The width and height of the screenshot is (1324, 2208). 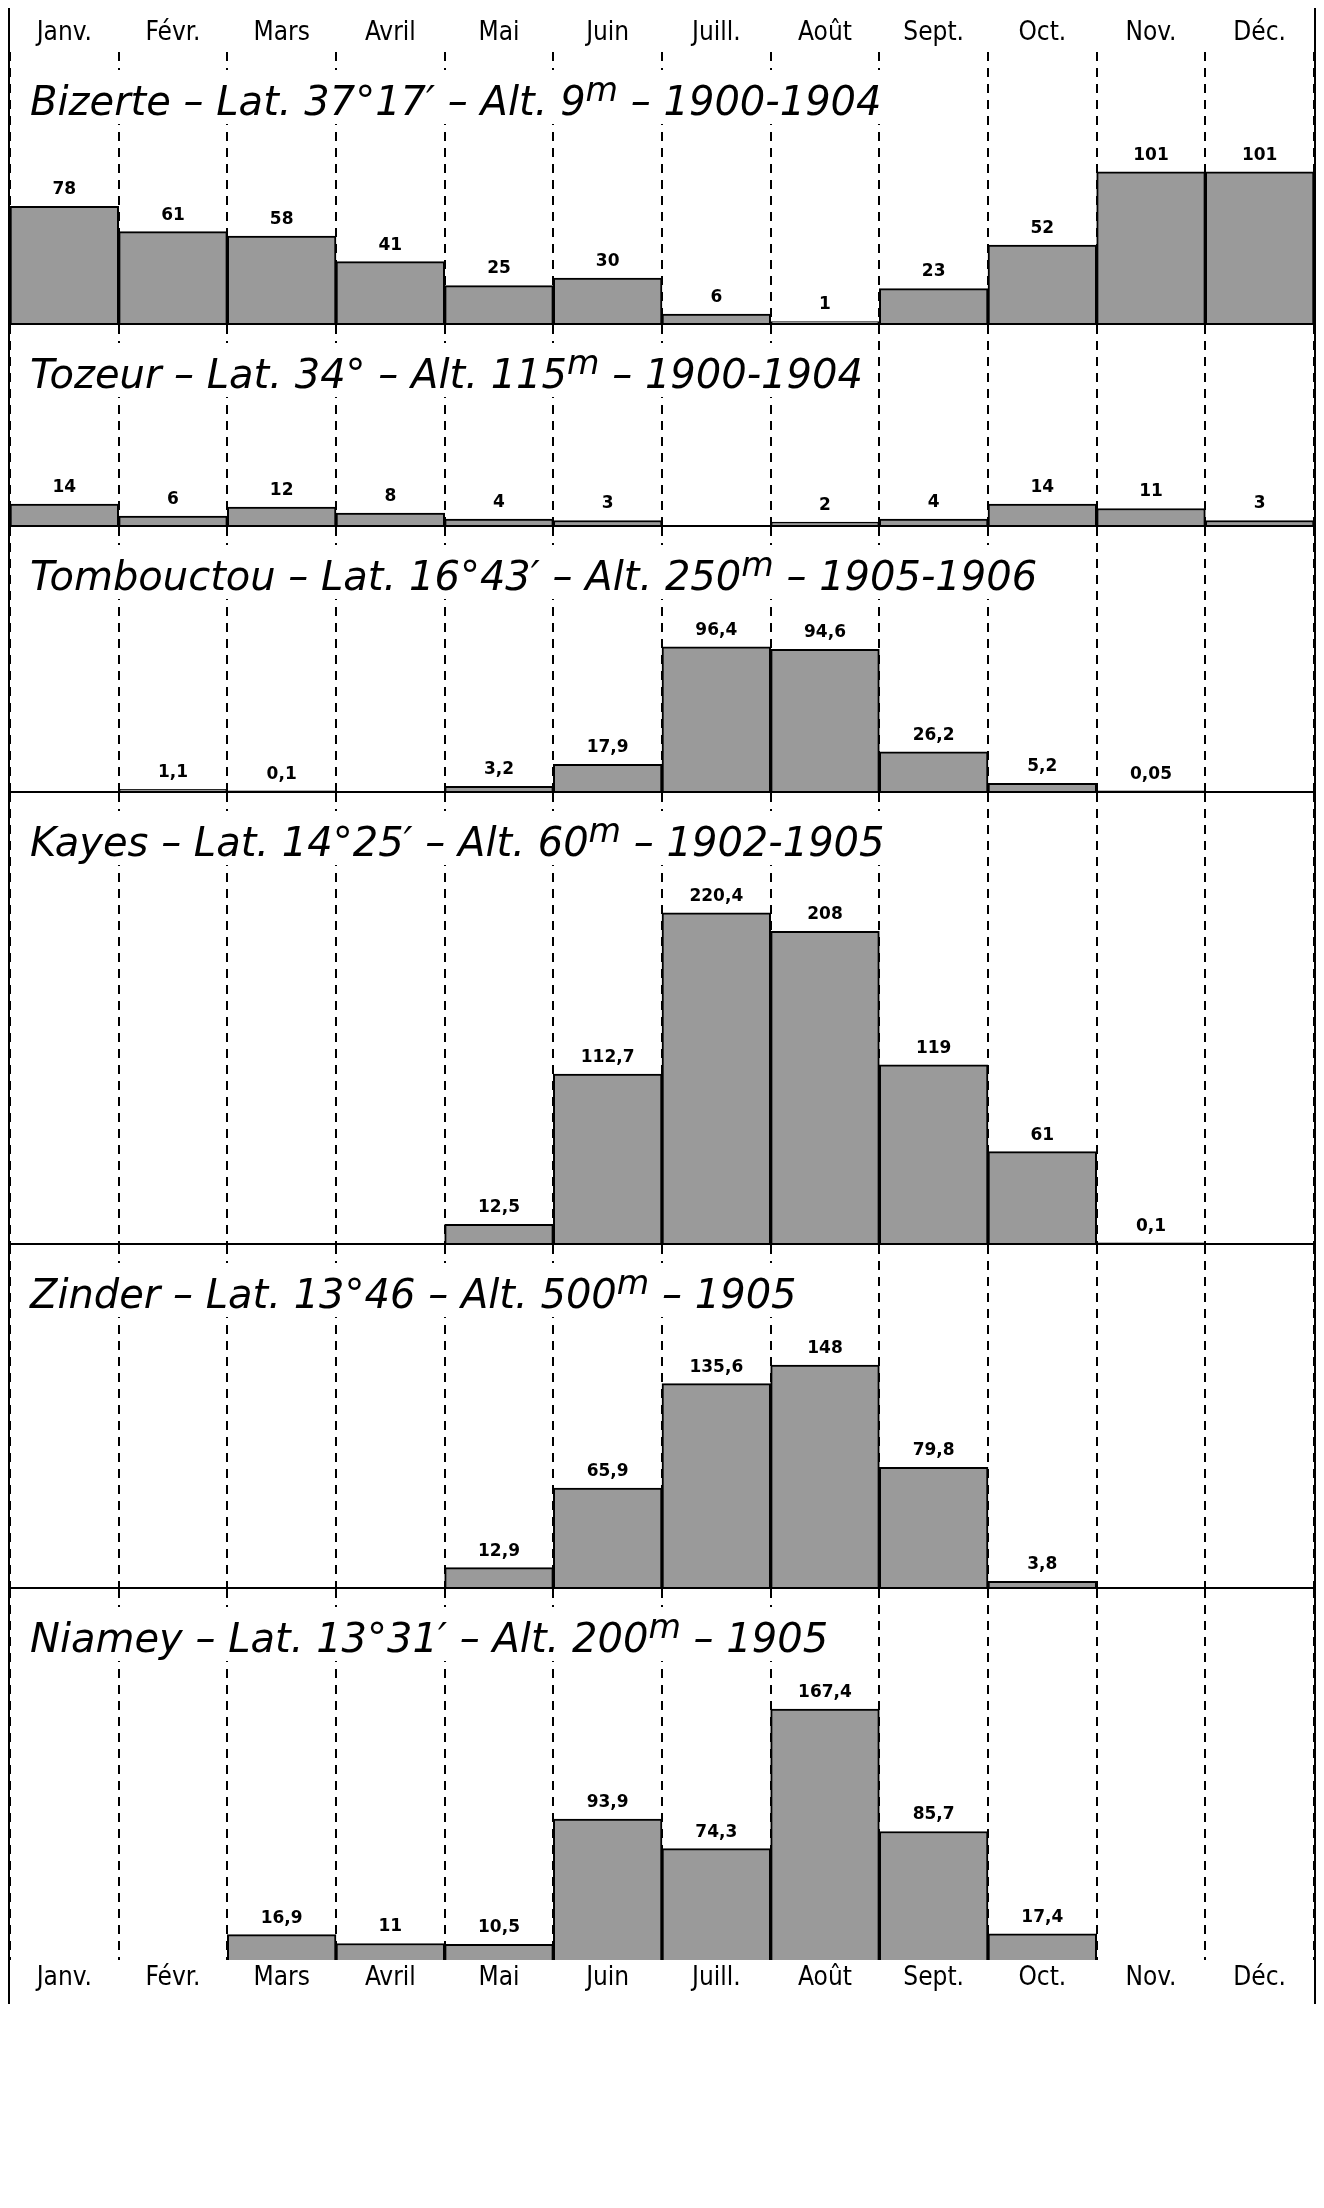 What do you see at coordinates (499, 1549) in the screenshot?
I see `data-label: 12,9` at bounding box center [499, 1549].